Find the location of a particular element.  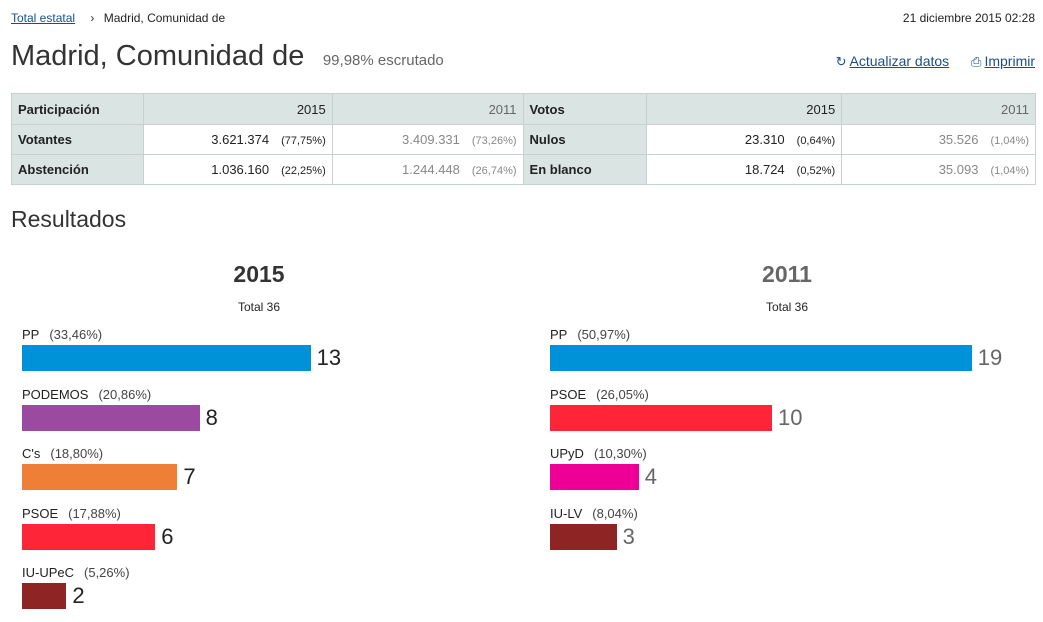

votes-row-label: En blanco is located at coordinates (585, 169).